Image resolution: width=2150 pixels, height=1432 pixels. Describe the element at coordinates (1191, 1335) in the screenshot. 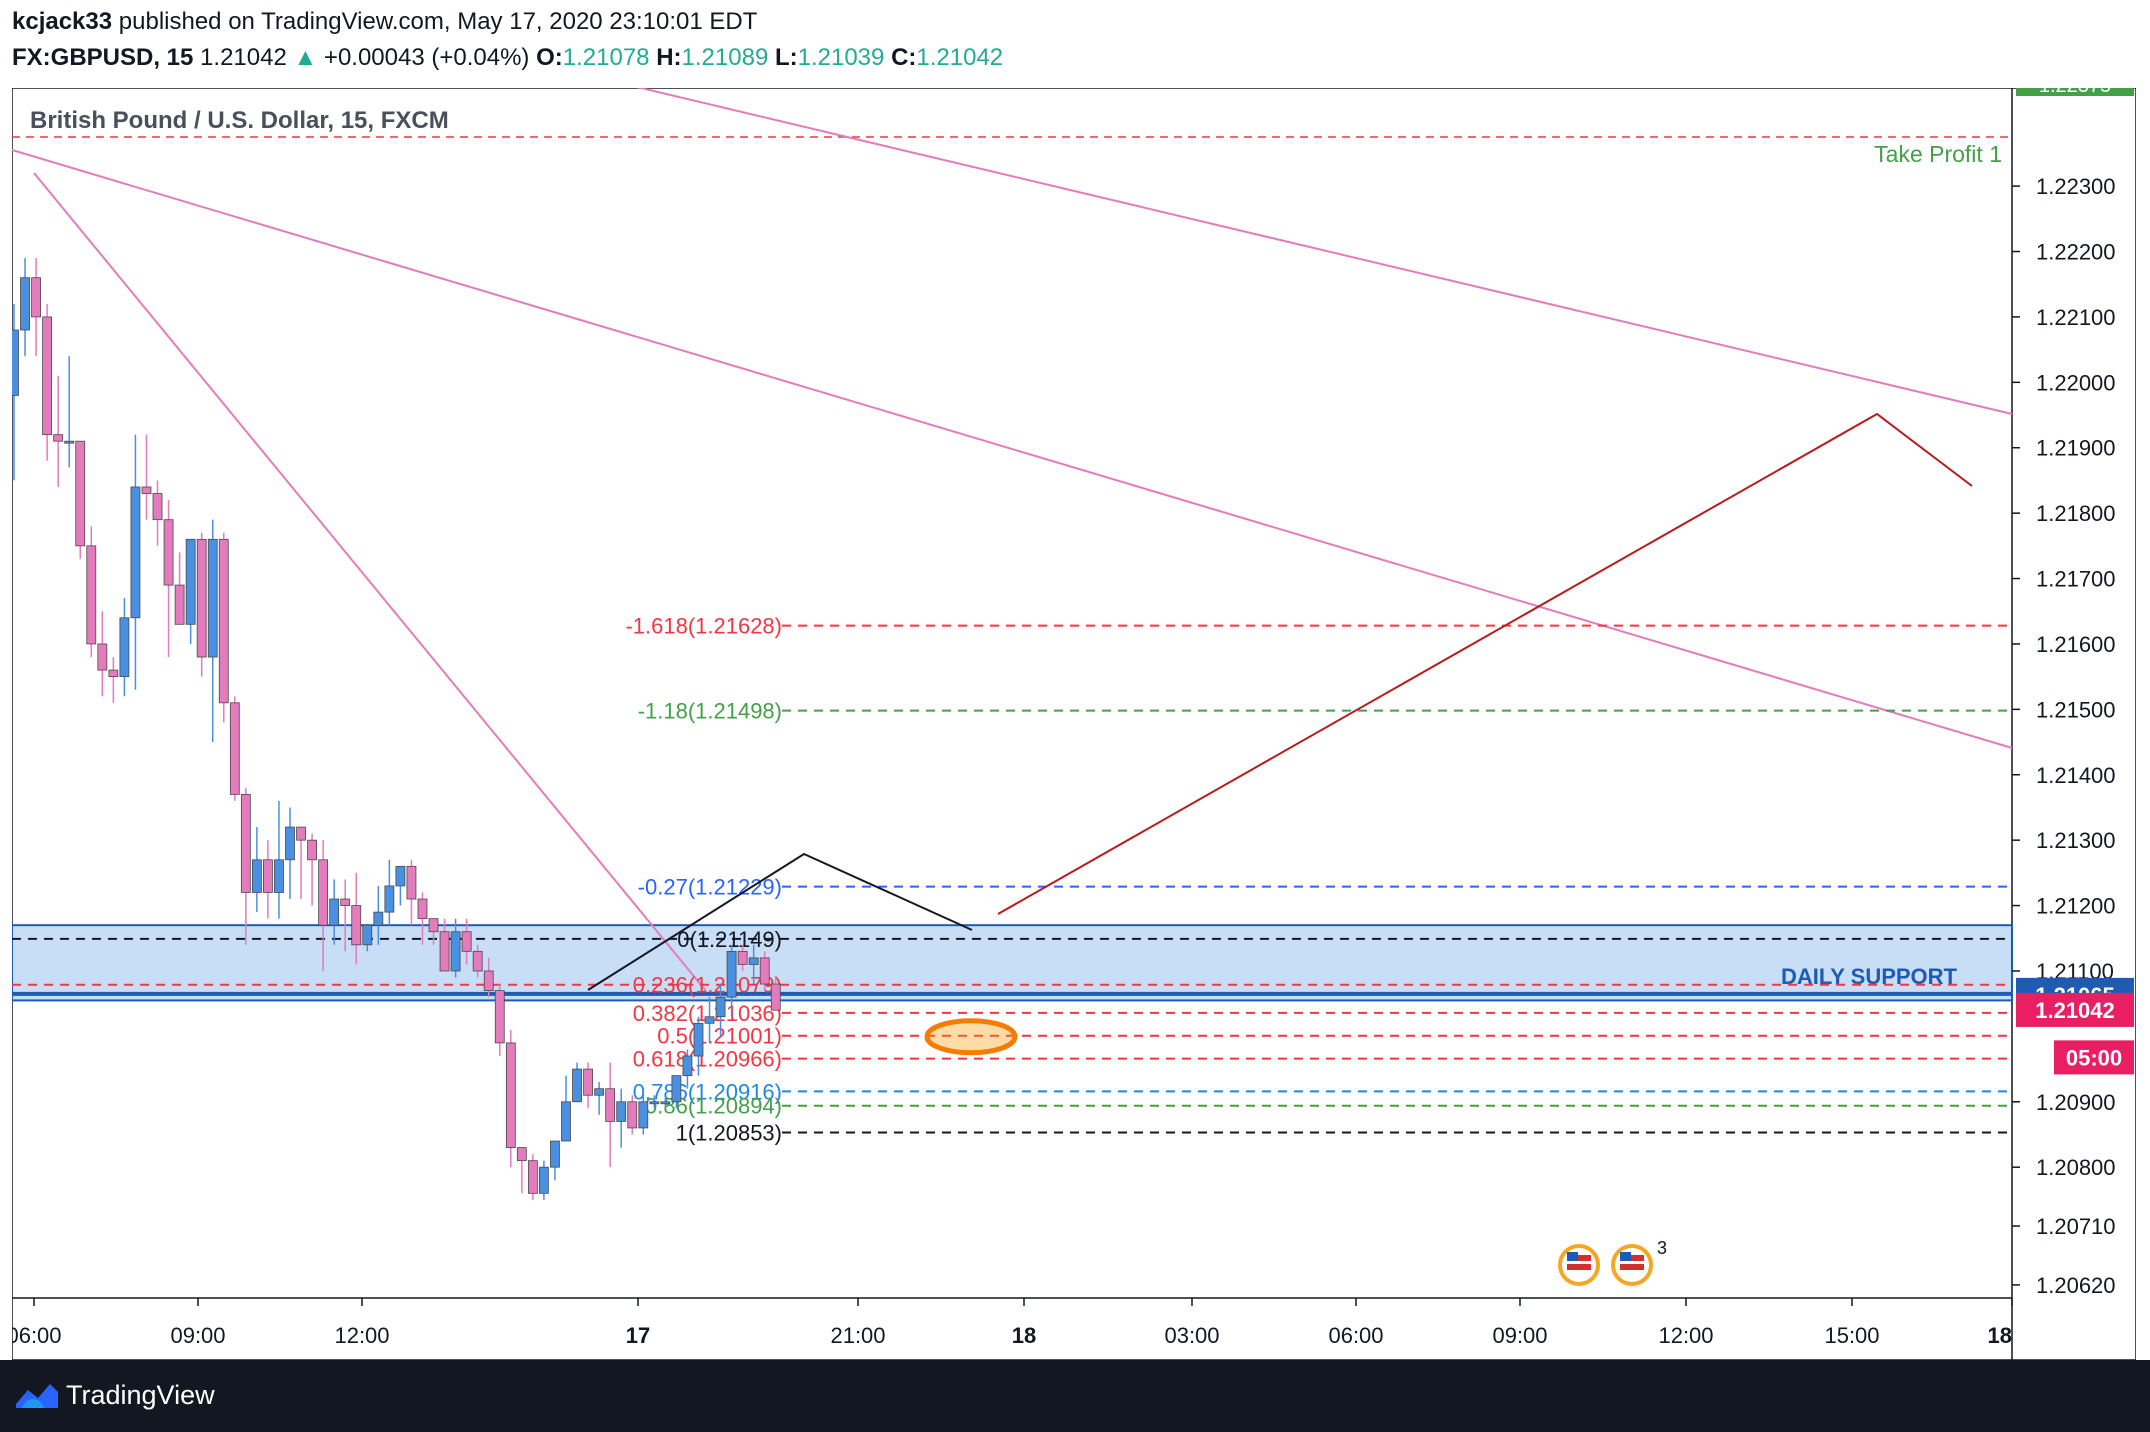

I see `x-axis-label: 03:00` at that location.